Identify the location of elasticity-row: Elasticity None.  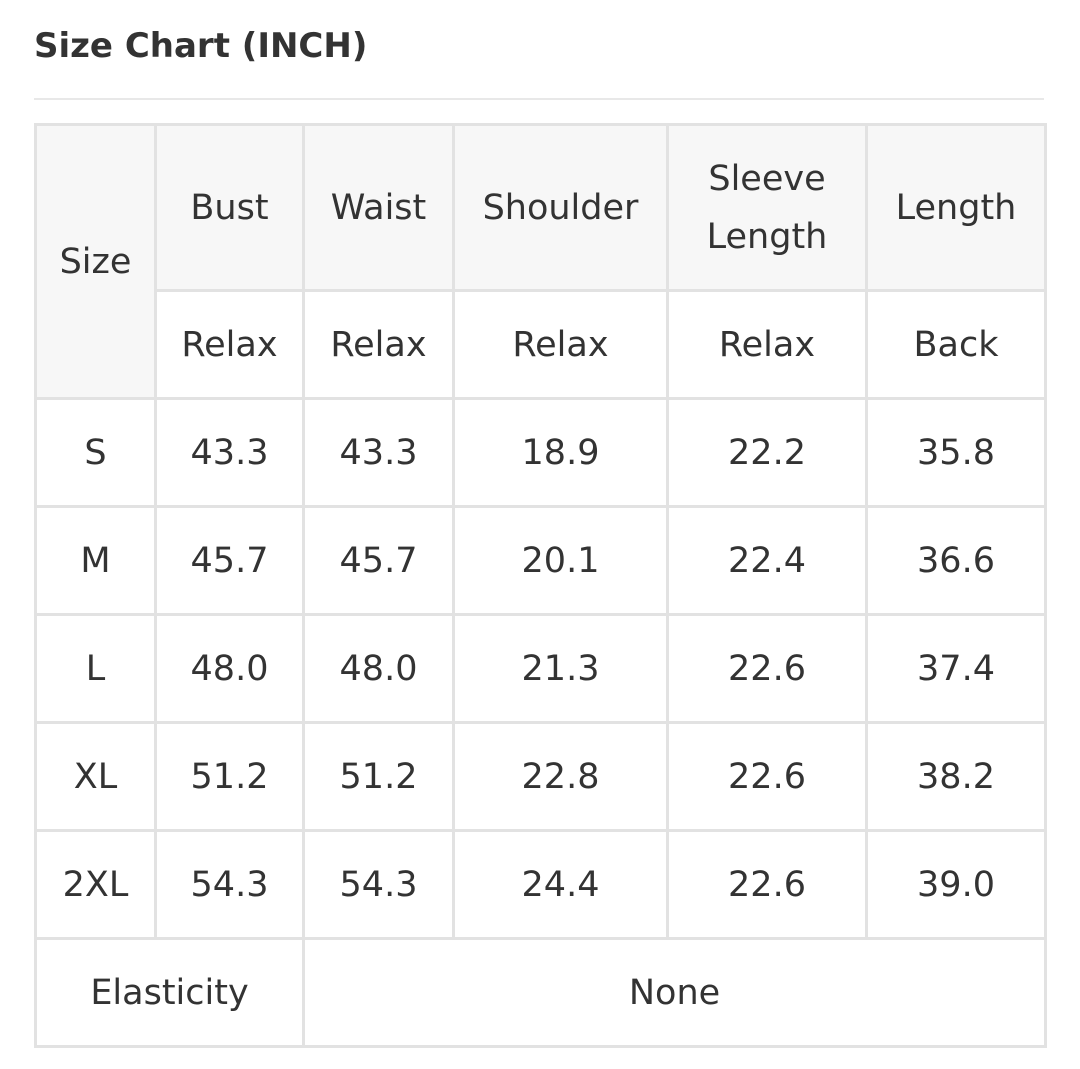
(540, 992).